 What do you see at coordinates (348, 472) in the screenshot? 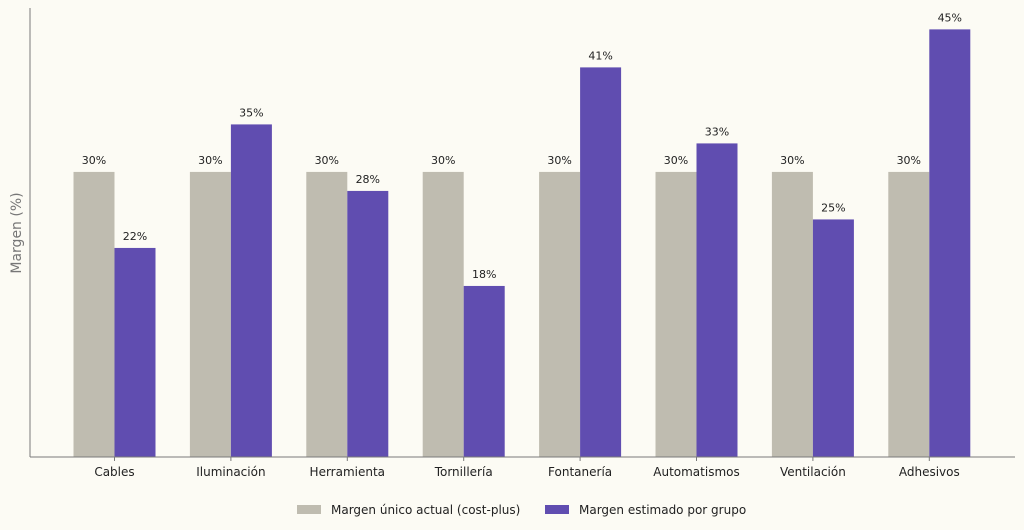
I see `x-tick-label: Herramienta` at bounding box center [348, 472].